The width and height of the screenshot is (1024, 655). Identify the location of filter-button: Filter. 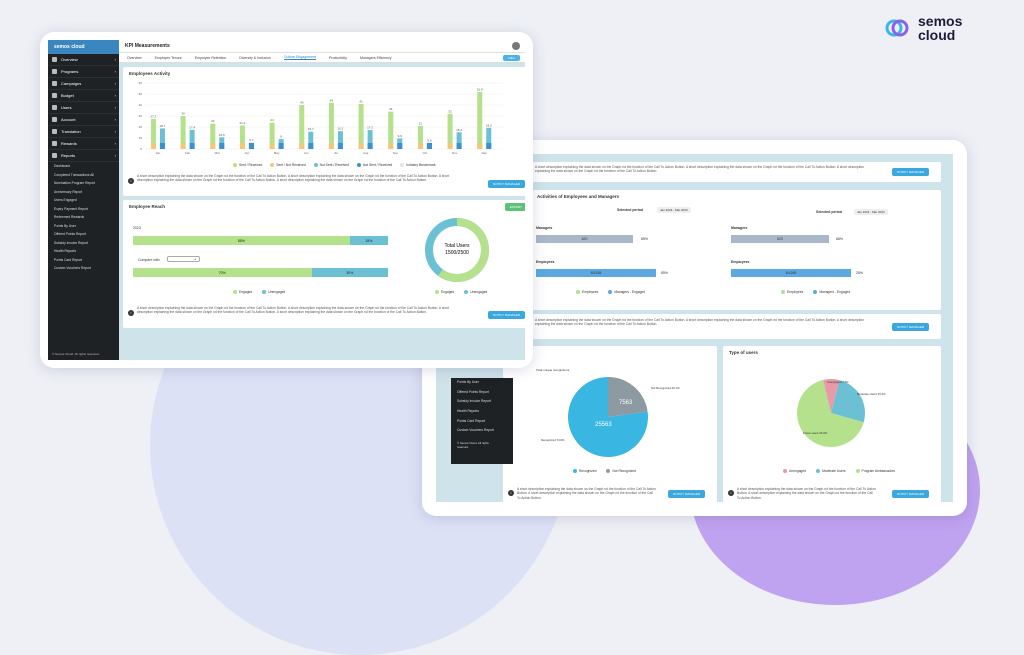
(511, 58).